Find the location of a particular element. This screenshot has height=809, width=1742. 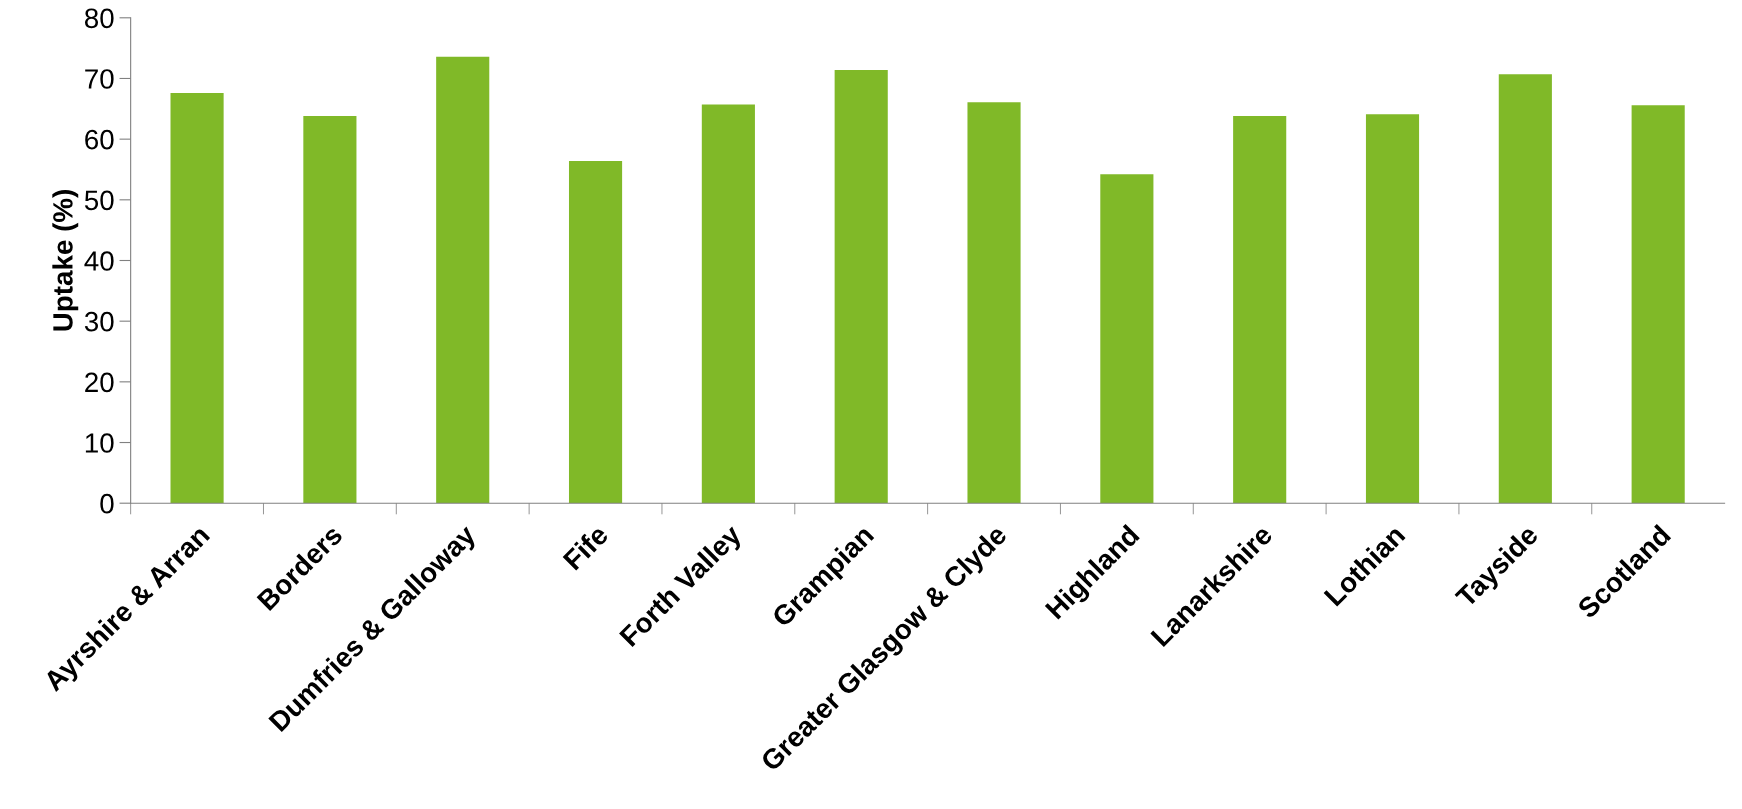

y-axis-title: Uptake (%) is located at coordinates (65, 260).